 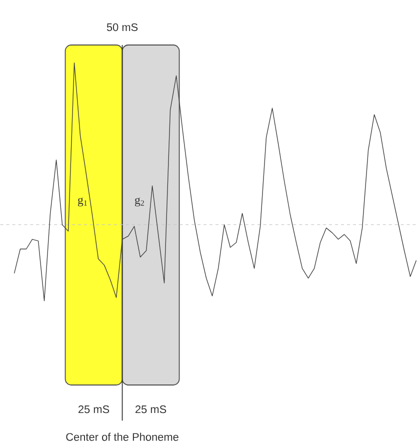 What do you see at coordinates (122, 27) in the screenshot?
I see `text: 50 mS` at bounding box center [122, 27].